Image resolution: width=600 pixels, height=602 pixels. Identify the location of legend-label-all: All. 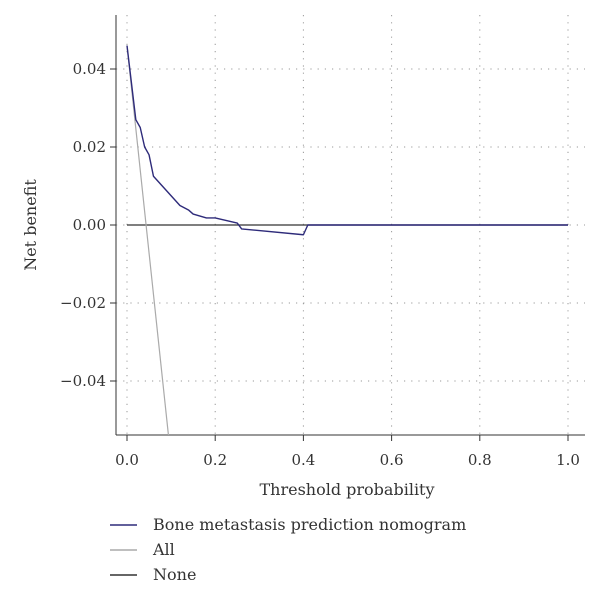
(163, 549).